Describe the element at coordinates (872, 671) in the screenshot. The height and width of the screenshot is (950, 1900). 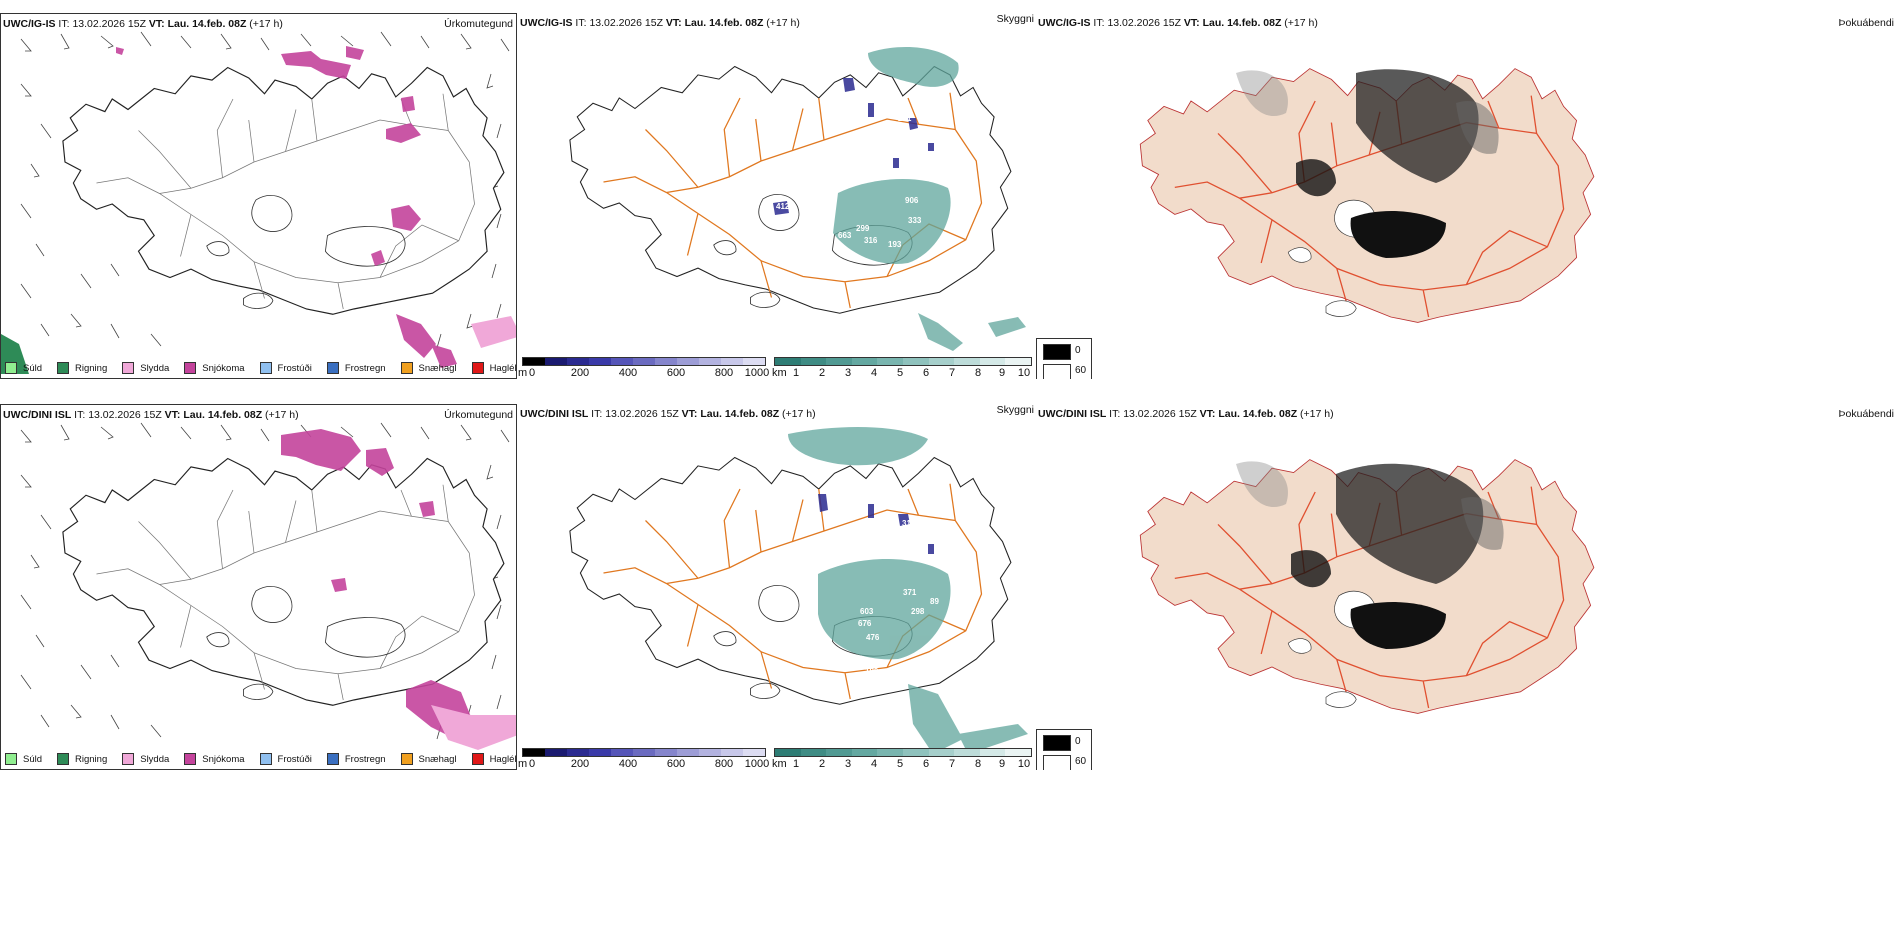
I see `vis-label: 180` at that location.